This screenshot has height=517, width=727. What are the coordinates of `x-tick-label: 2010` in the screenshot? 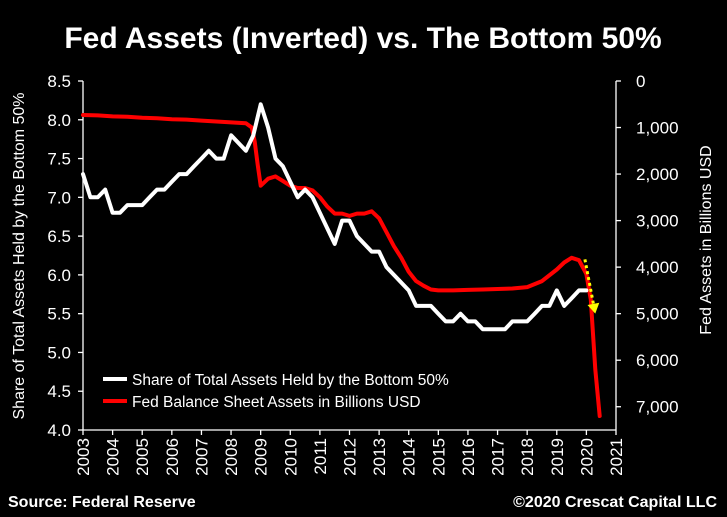 It's located at (290, 457).